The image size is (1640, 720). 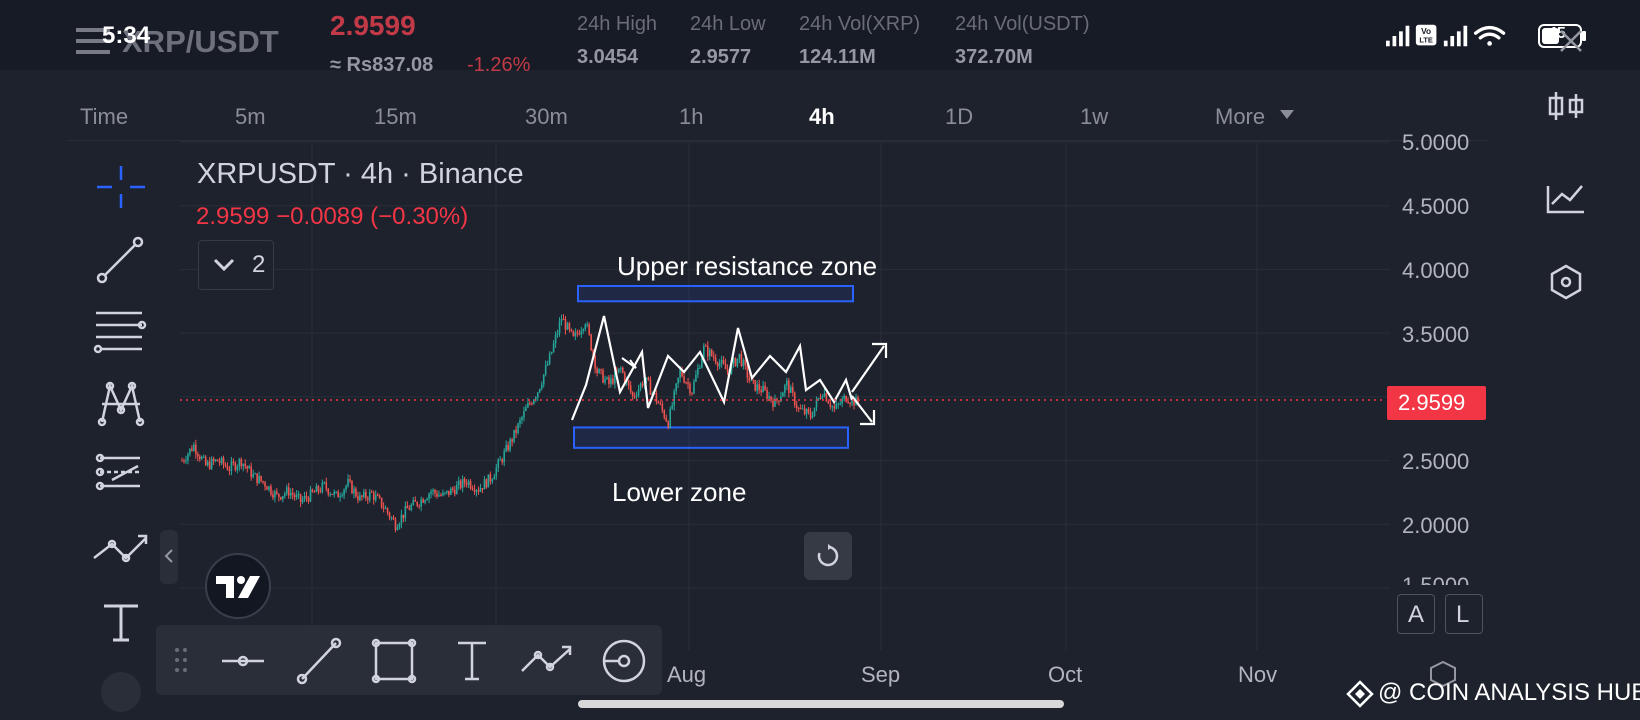 I want to click on status-time: 5:34, so click(x=126, y=35).